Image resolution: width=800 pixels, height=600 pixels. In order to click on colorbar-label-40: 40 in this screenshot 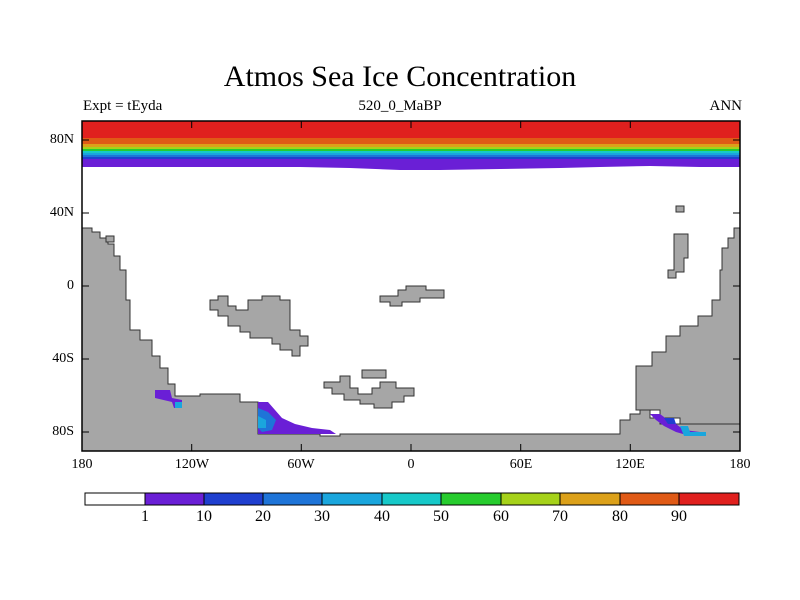, I will do `click(382, 516)`.